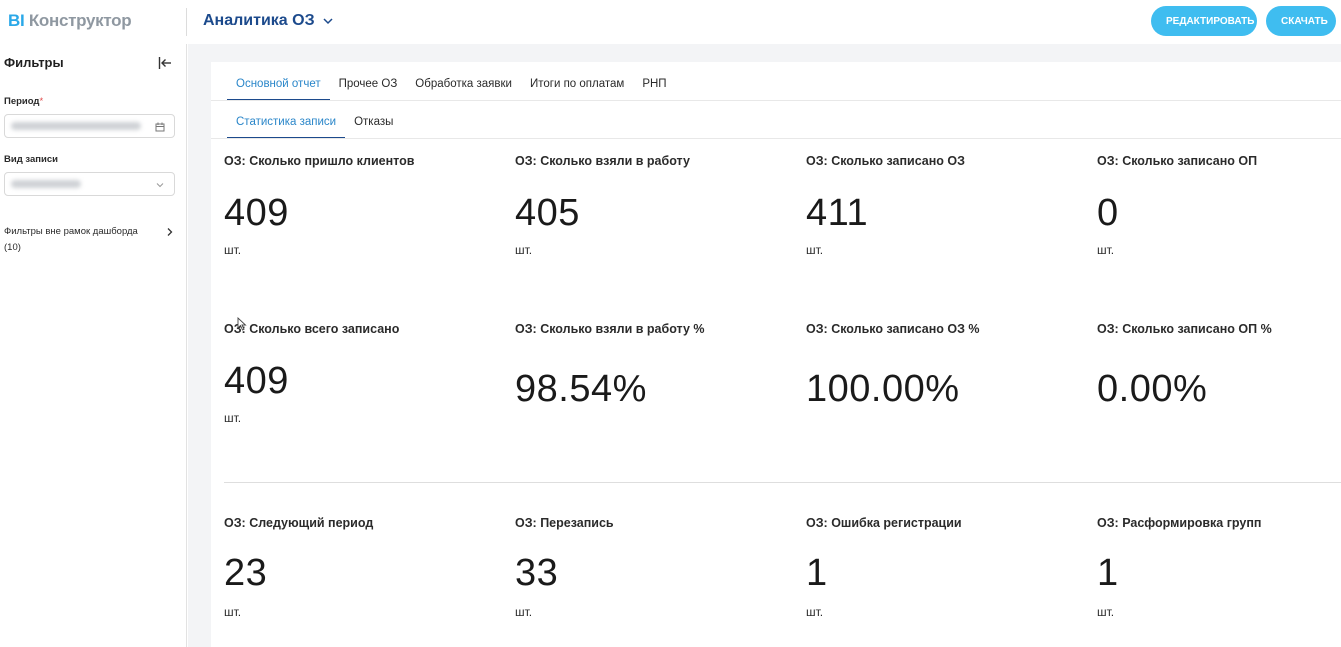 The width and height of the screenshot is (1341, 647). What do you see at coordinates (259, 20) in the screenshot?
I see `dashboard-title: Аналитика ОЗ` at bounding box center [259, 20].